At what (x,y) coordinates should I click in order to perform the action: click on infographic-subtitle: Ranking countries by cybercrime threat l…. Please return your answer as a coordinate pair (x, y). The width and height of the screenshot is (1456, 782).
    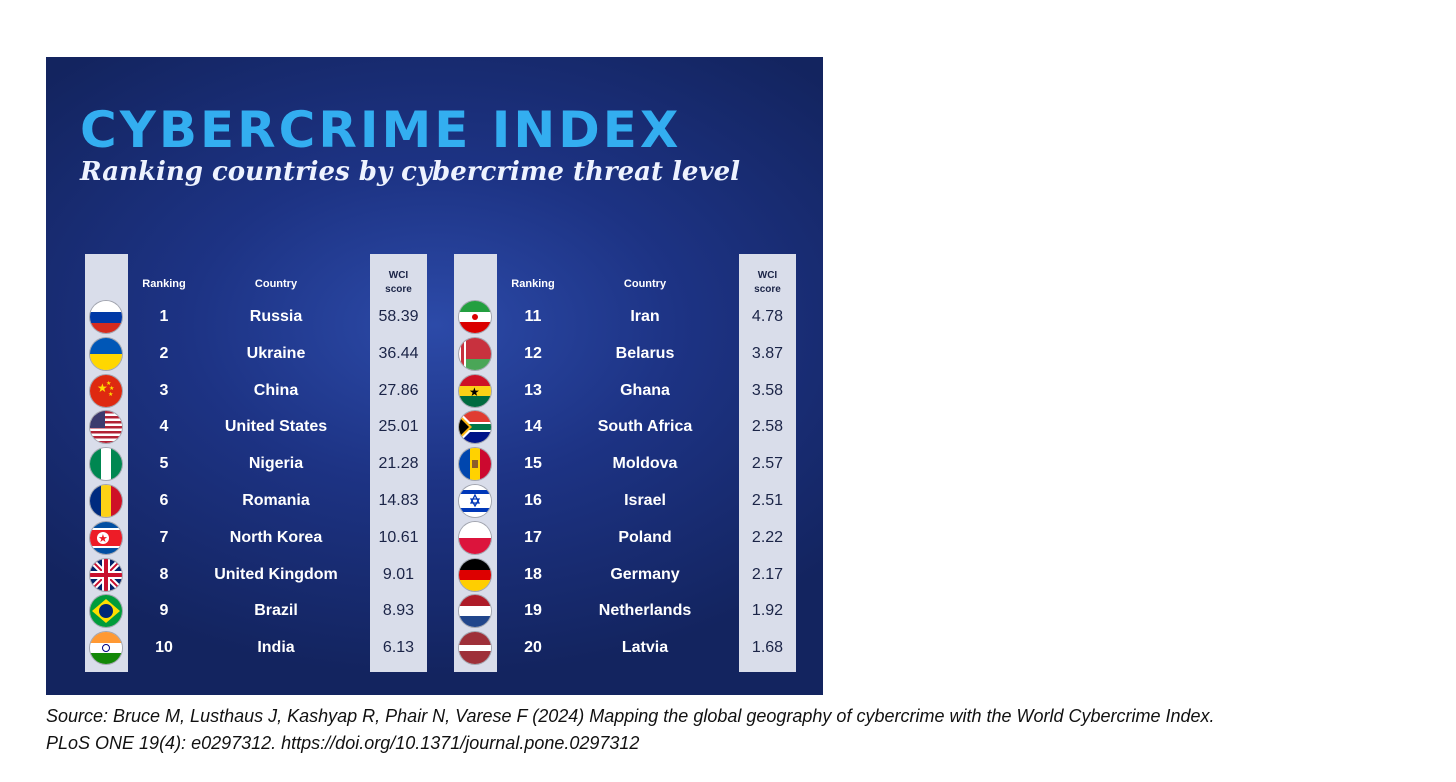
    Looking at the image, I should click on (410, 172).